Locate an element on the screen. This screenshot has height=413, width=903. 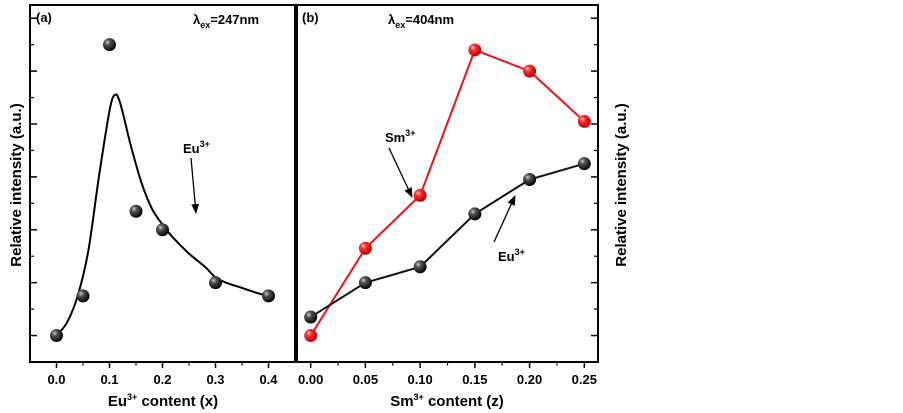
panel-b-tag: (b) is located at coordinates (310, 17).